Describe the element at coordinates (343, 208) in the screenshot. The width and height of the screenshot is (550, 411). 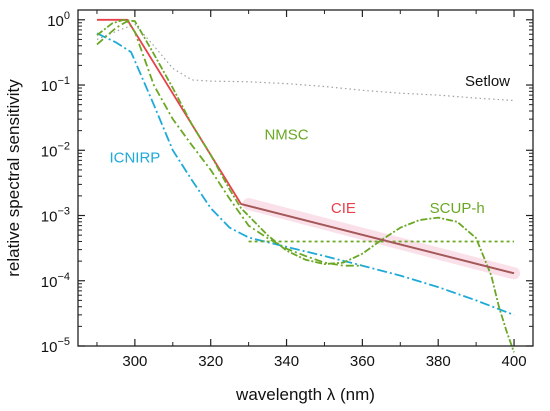
I see `series-label-cie: CIE` at that location.